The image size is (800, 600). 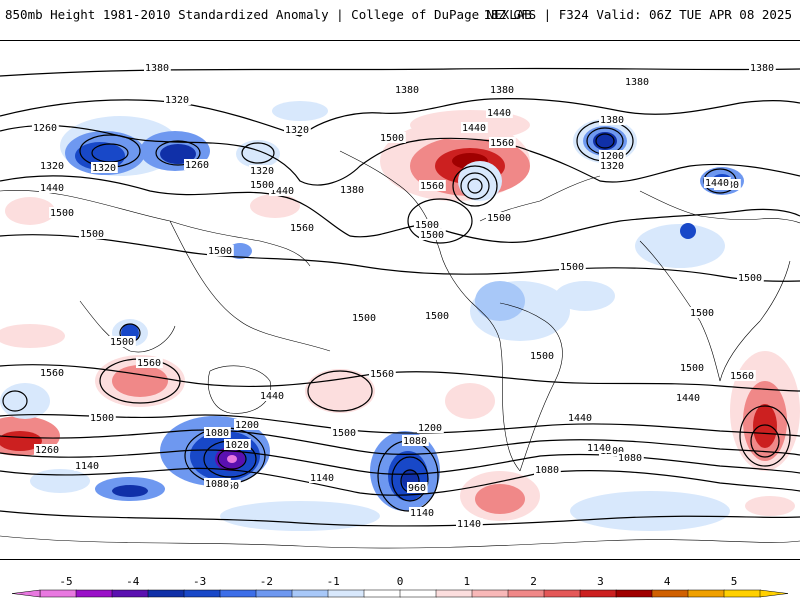 I want to click on legend-tick-label: 1, so click(x=466, y=581).